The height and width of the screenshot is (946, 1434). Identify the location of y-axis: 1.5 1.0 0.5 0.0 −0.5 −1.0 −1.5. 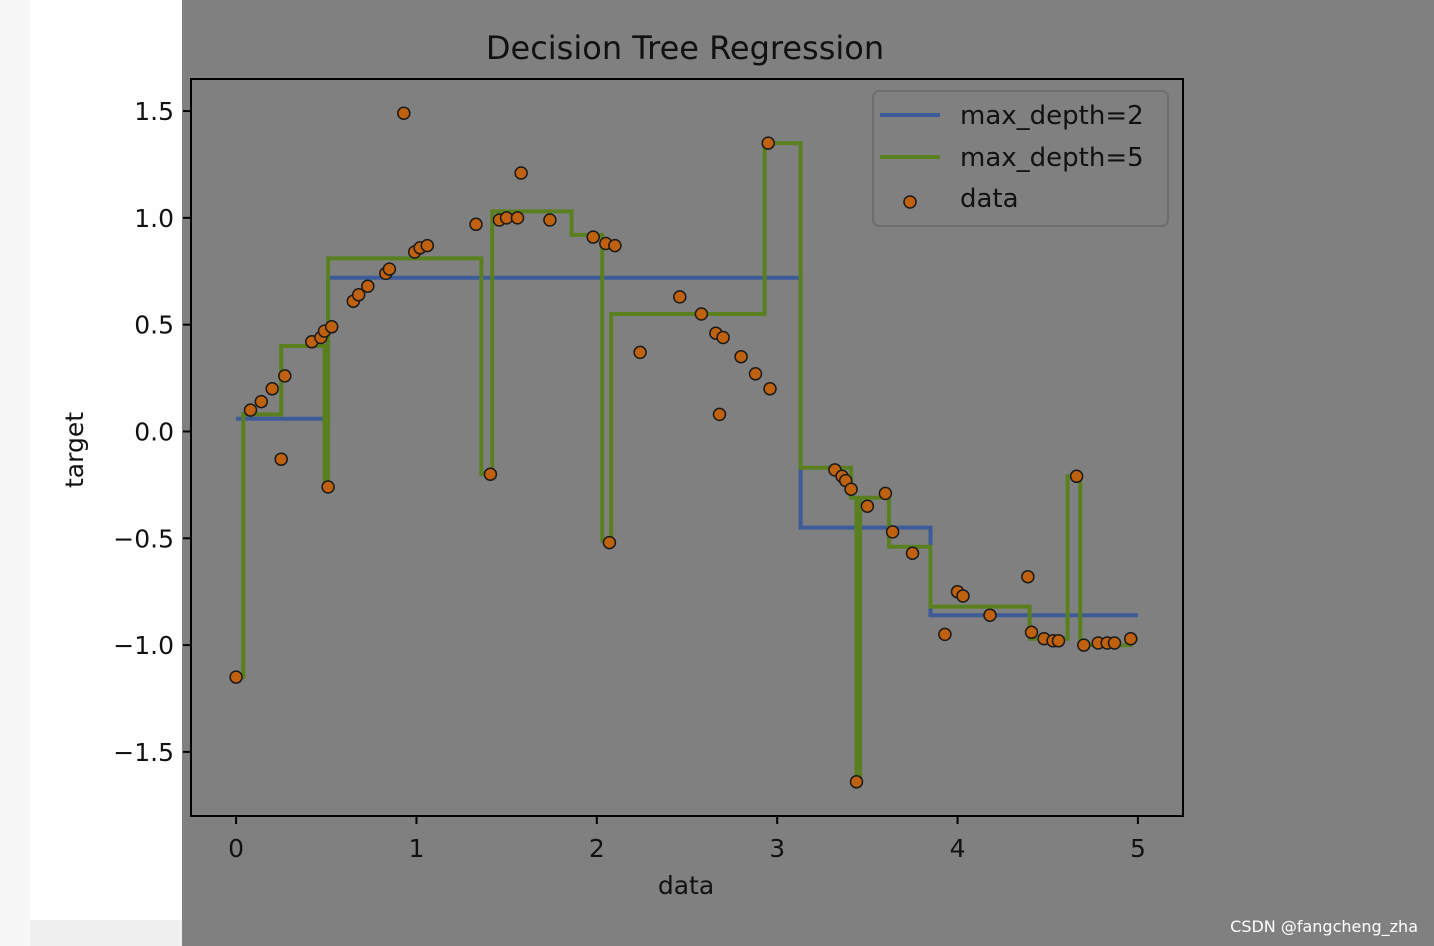
(152, 432).